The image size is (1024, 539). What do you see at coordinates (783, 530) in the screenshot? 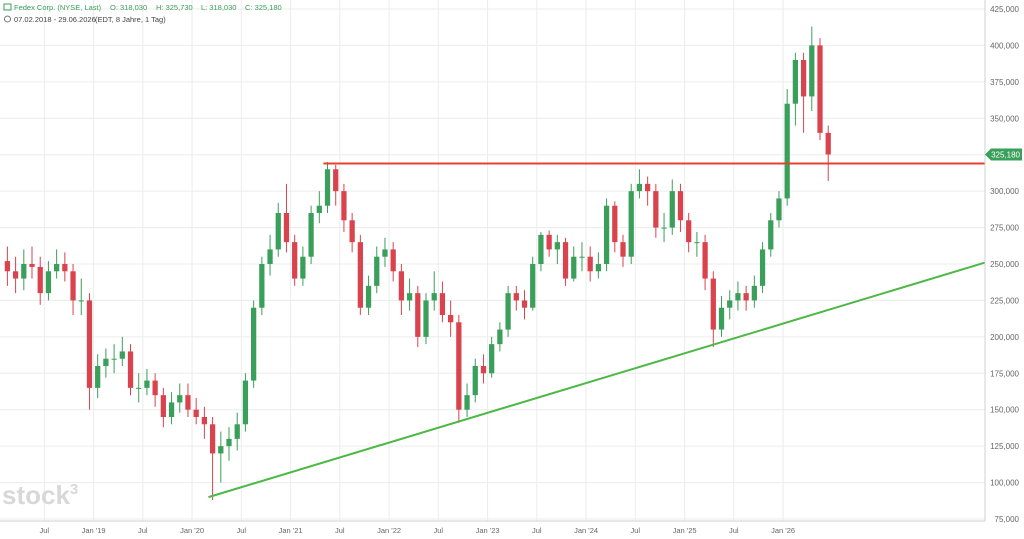
I see `x-tick-label: Jan '26` at bounding box center [783, 530].